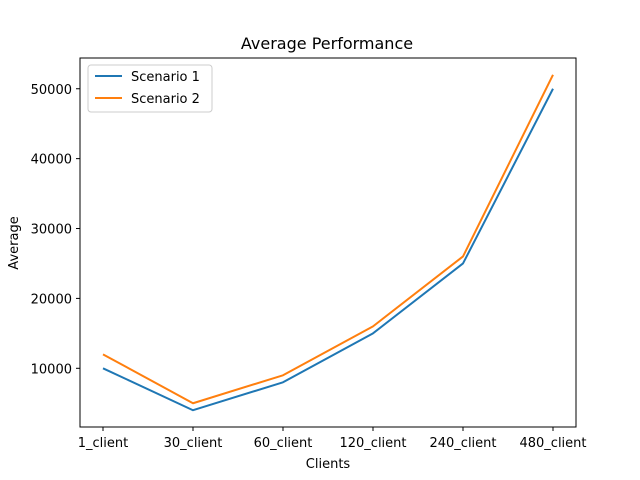  What do you see at coordinates (103, 443) in the screenshot?
I see `x-tick-label: 1_client` at bounding box center [103, 443].